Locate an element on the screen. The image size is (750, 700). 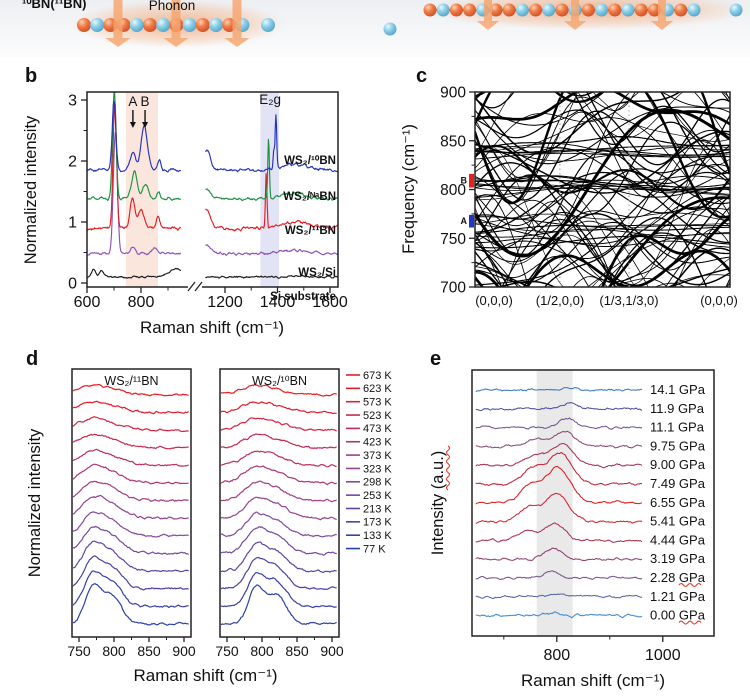
legend-entry: 423 K is located at coordinates (377, 443).